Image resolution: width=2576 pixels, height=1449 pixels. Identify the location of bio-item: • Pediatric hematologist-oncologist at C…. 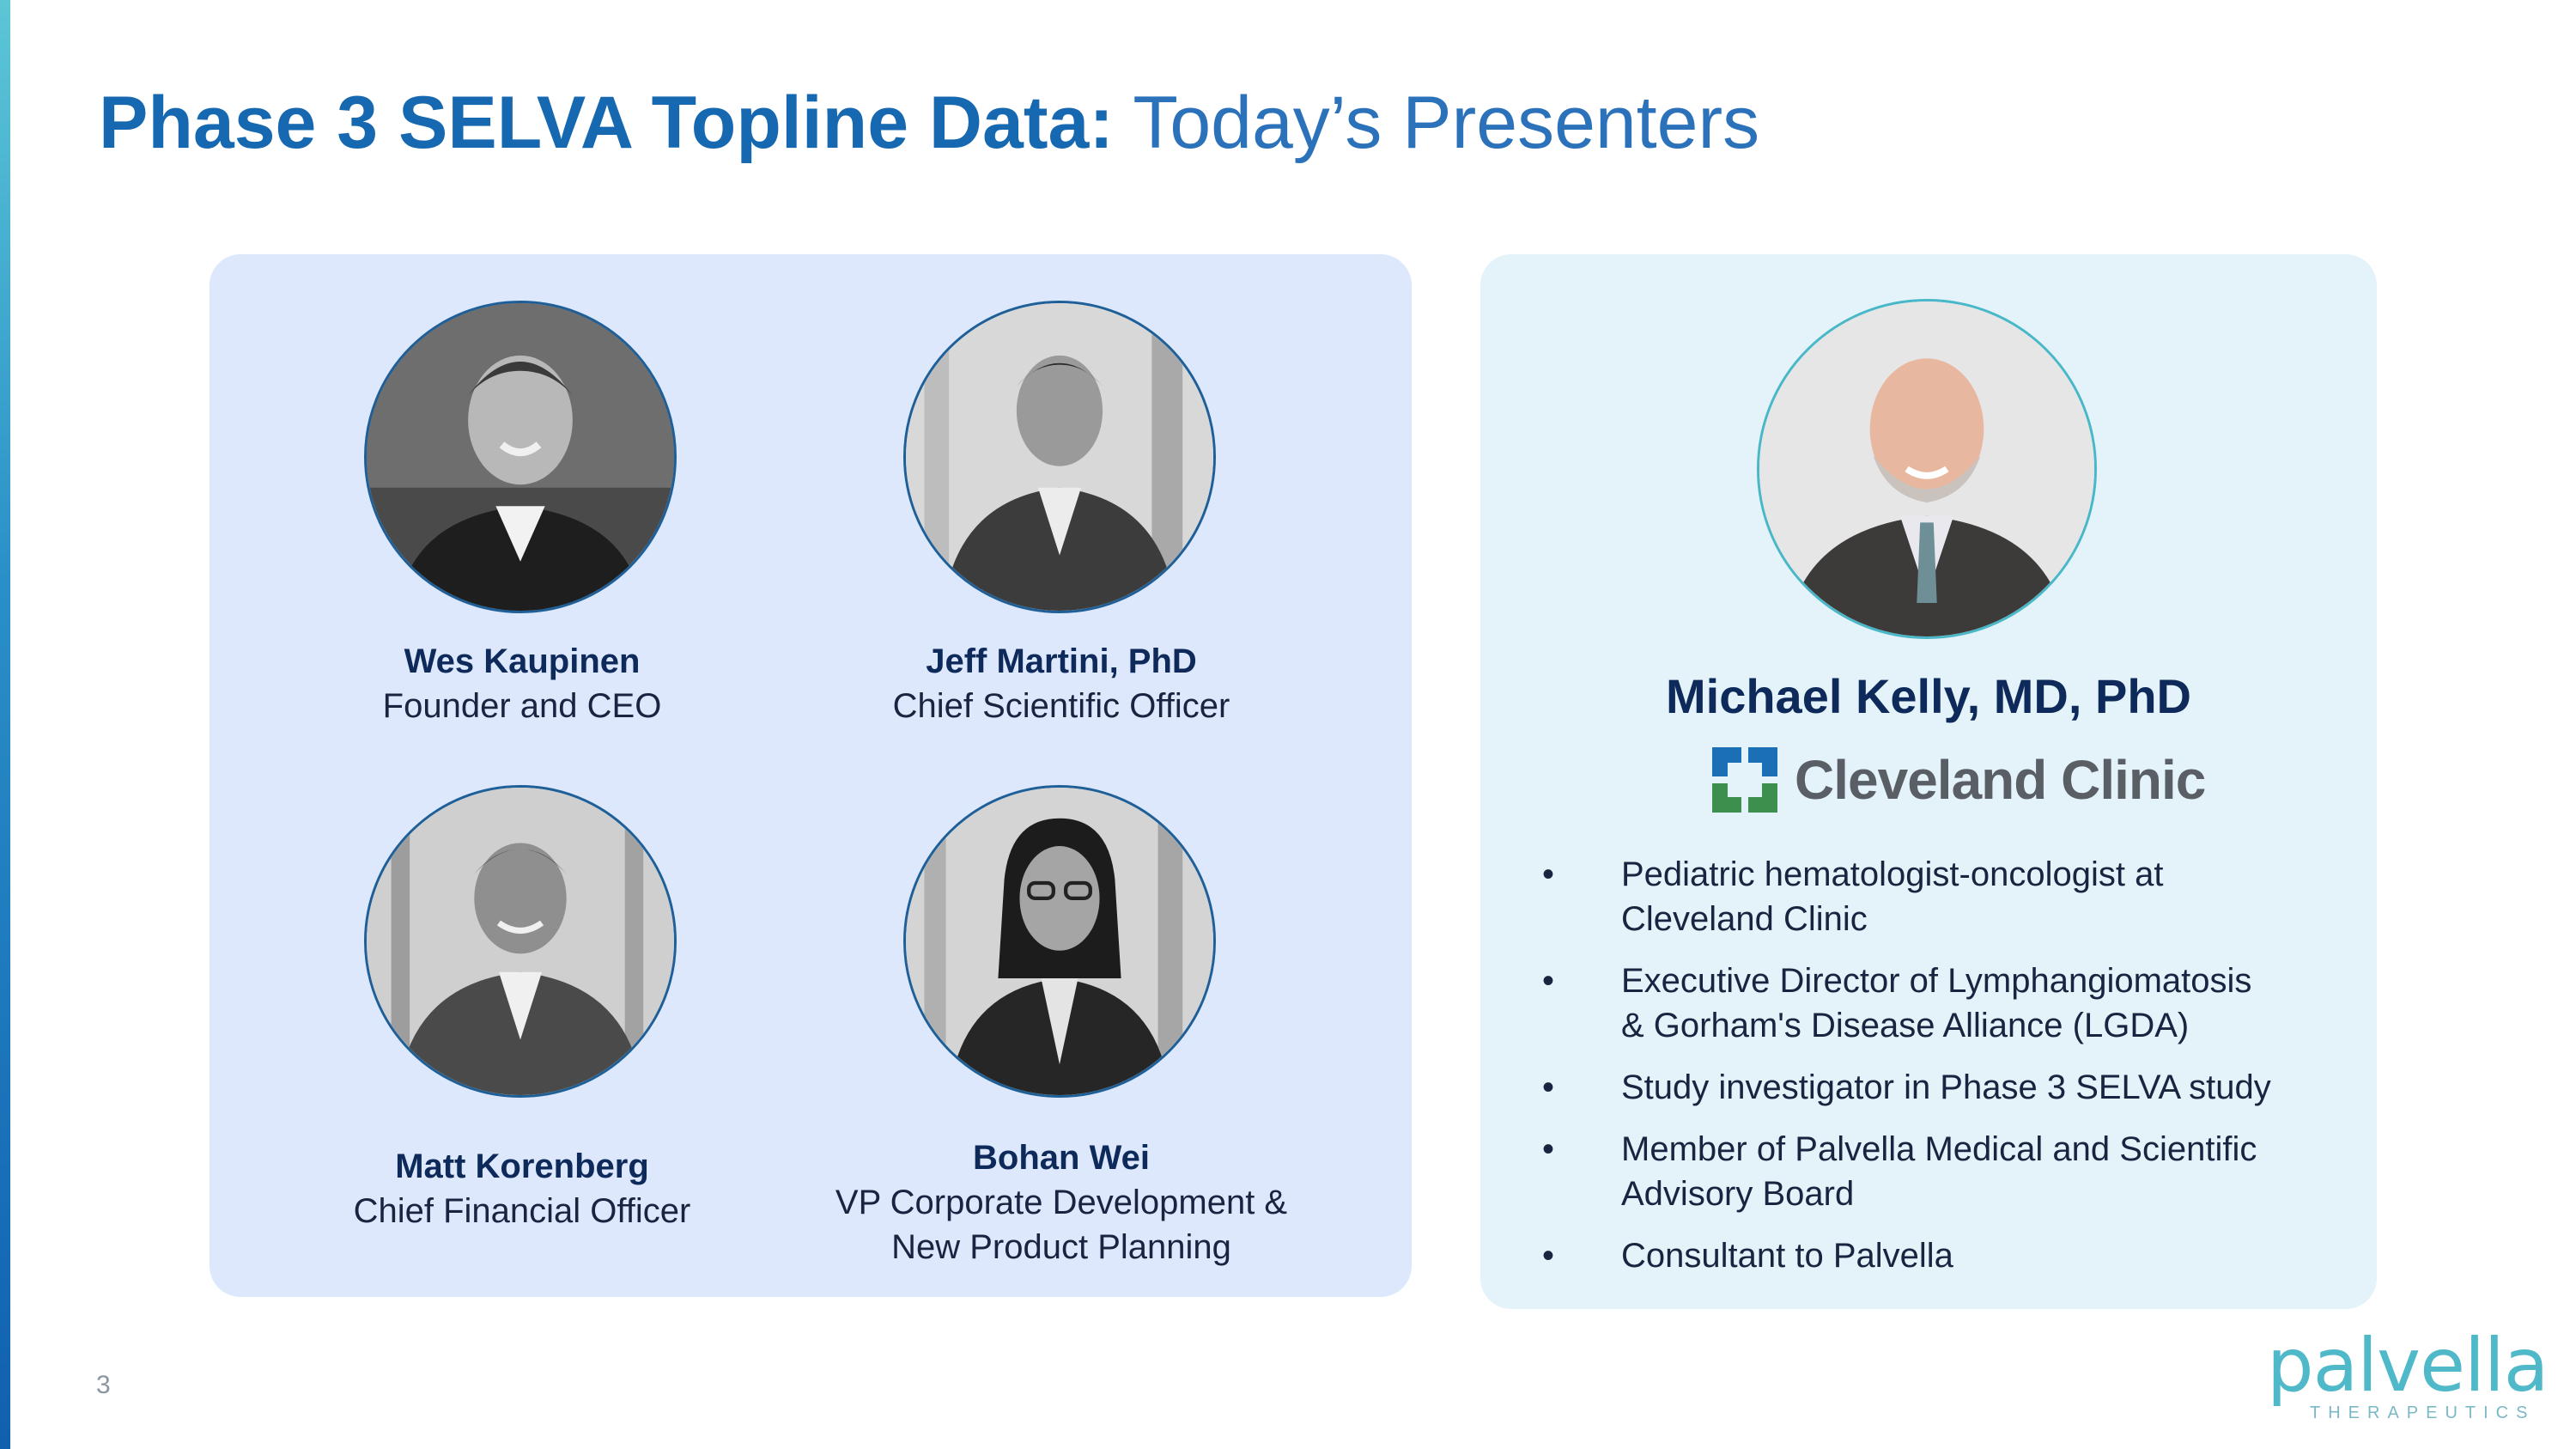
(1945, 896).